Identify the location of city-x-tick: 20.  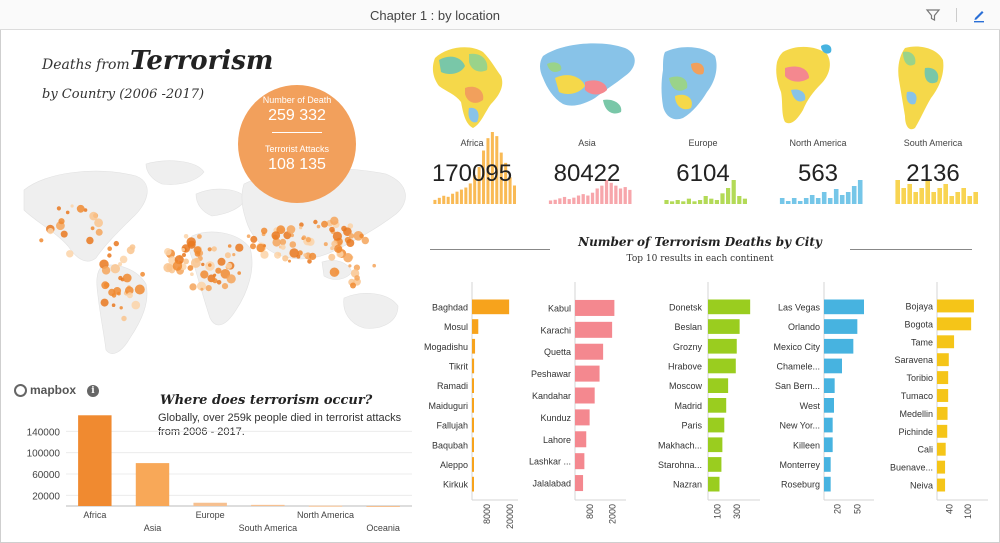
(837, 509).